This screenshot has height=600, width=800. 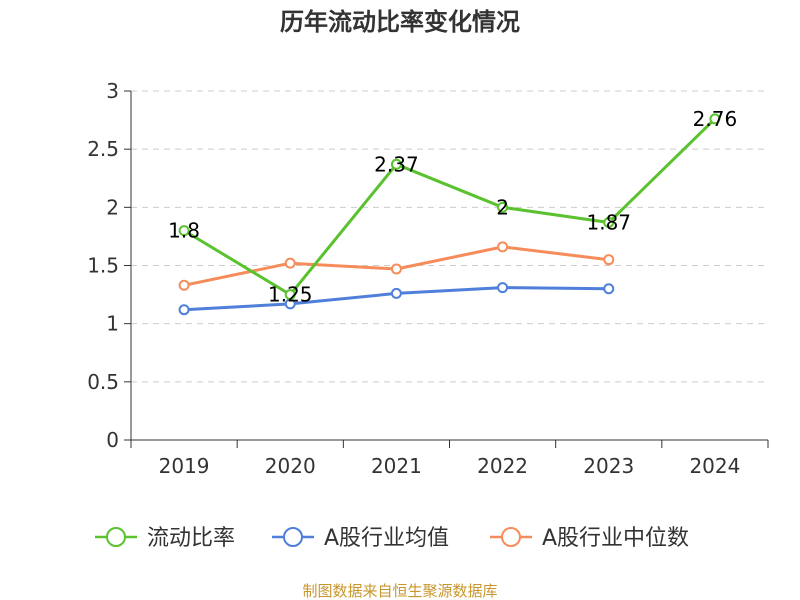 I want to click on data-label: 2.37, so click(x=396, y=164).